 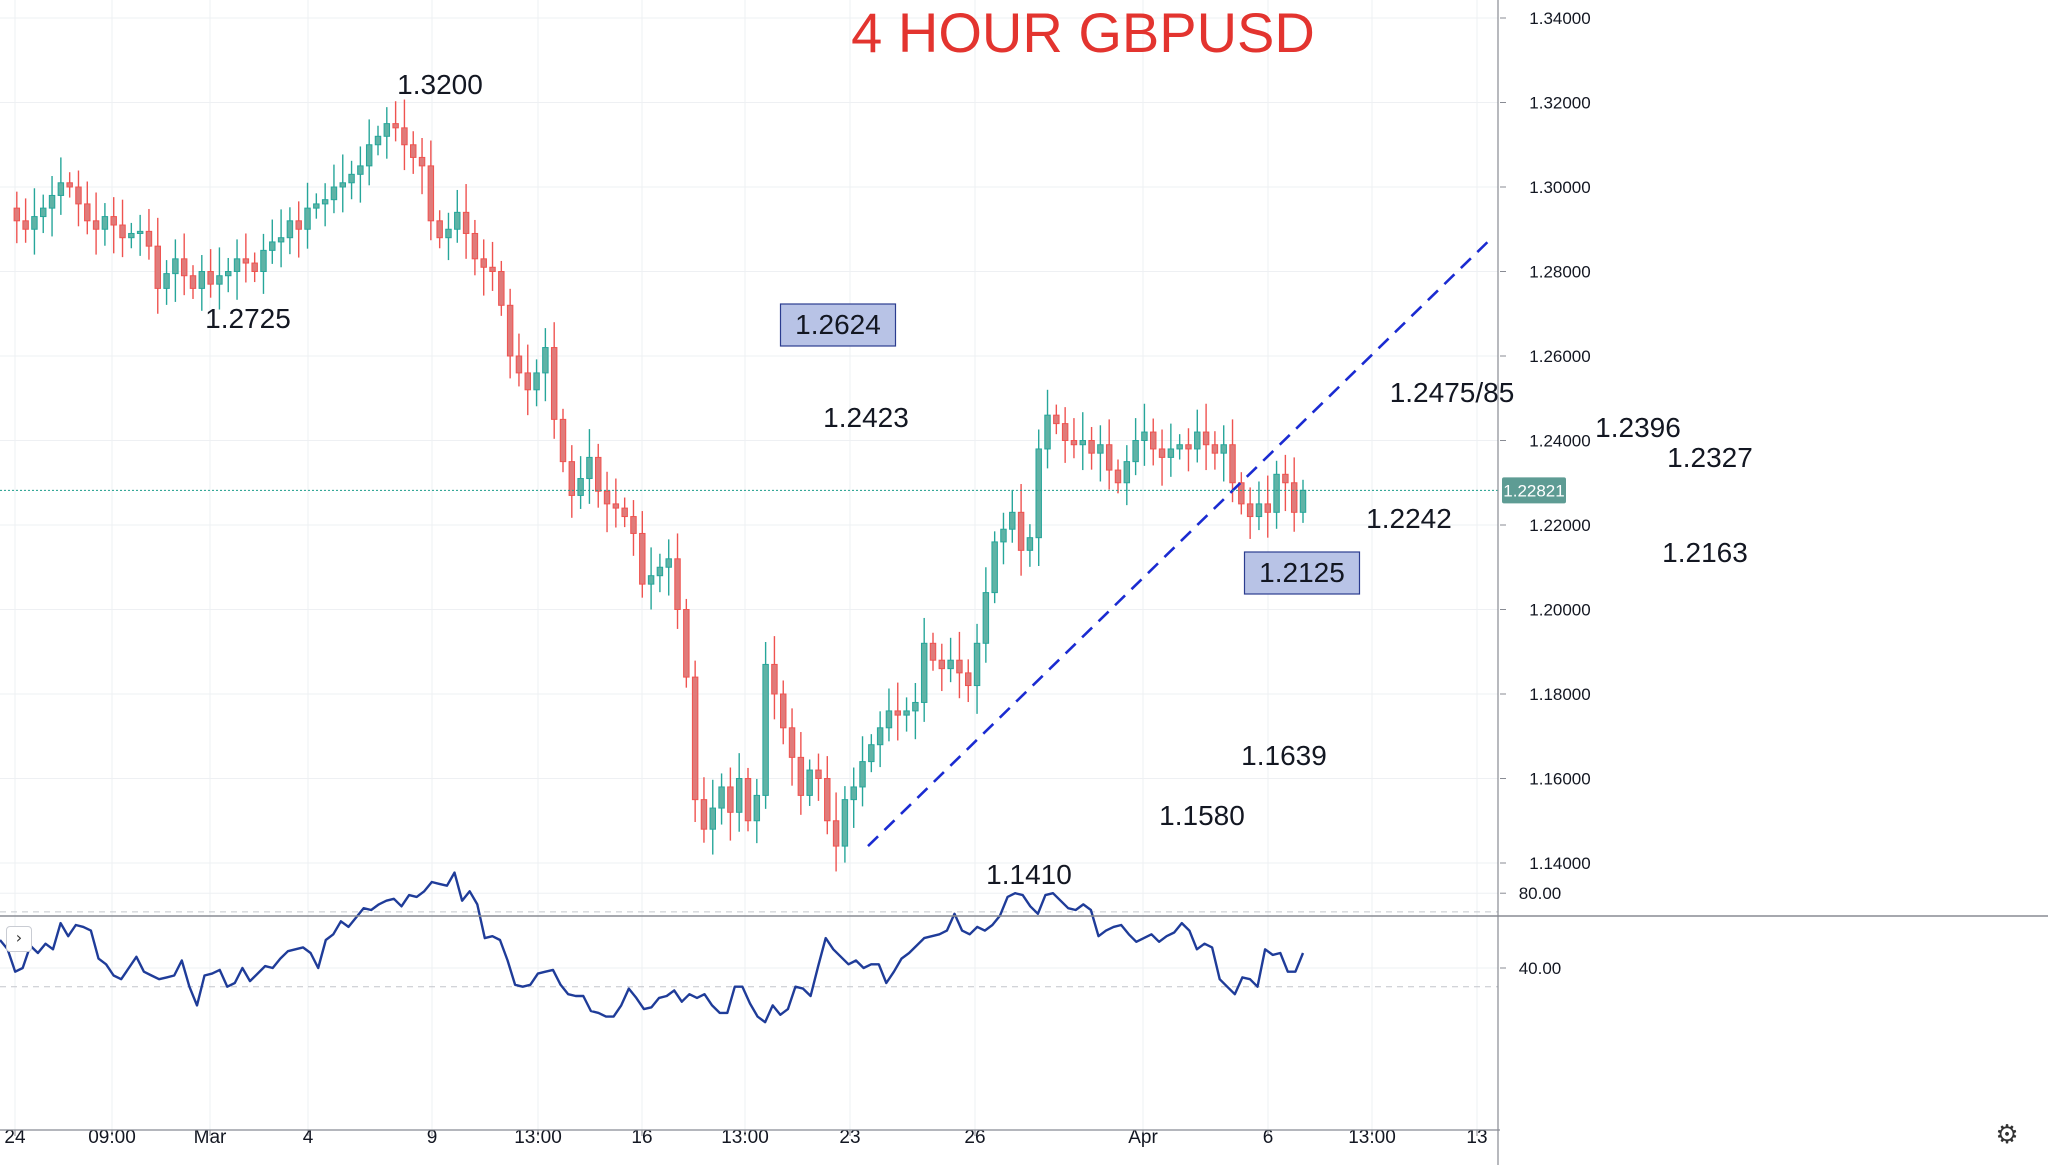 I want to click on time-tick-label: 13, so click(x=1476, y=1137).